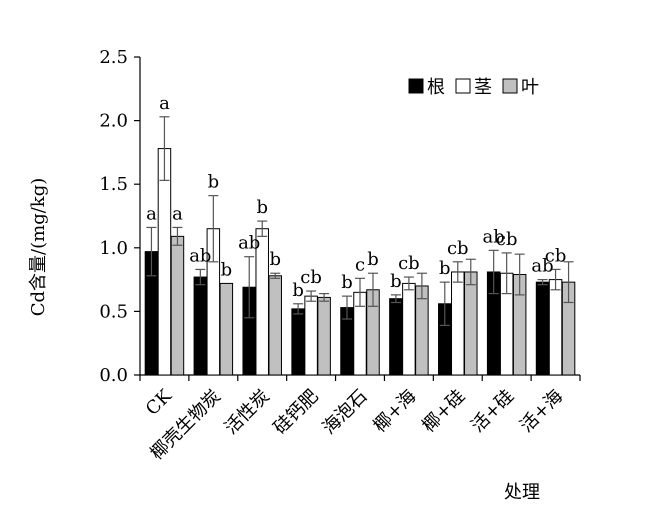  Describe the element at coordinates (113, 375) in the screenshot. I see `y-tick-label: 0.0` at that location.